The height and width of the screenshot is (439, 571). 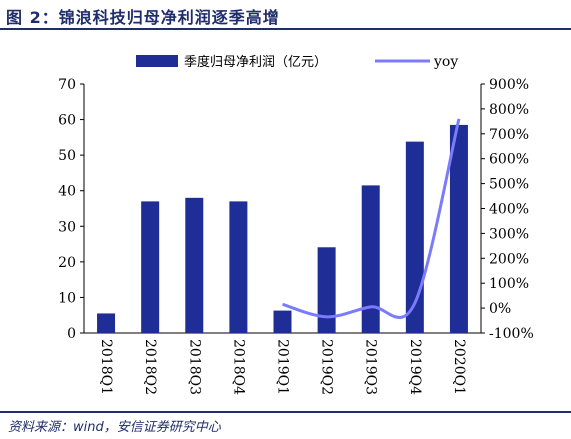 What do you see at coordinates (509, 135) in the screenshot?
I see `right-tick-label: 700%` at bounding box center [509, 135].